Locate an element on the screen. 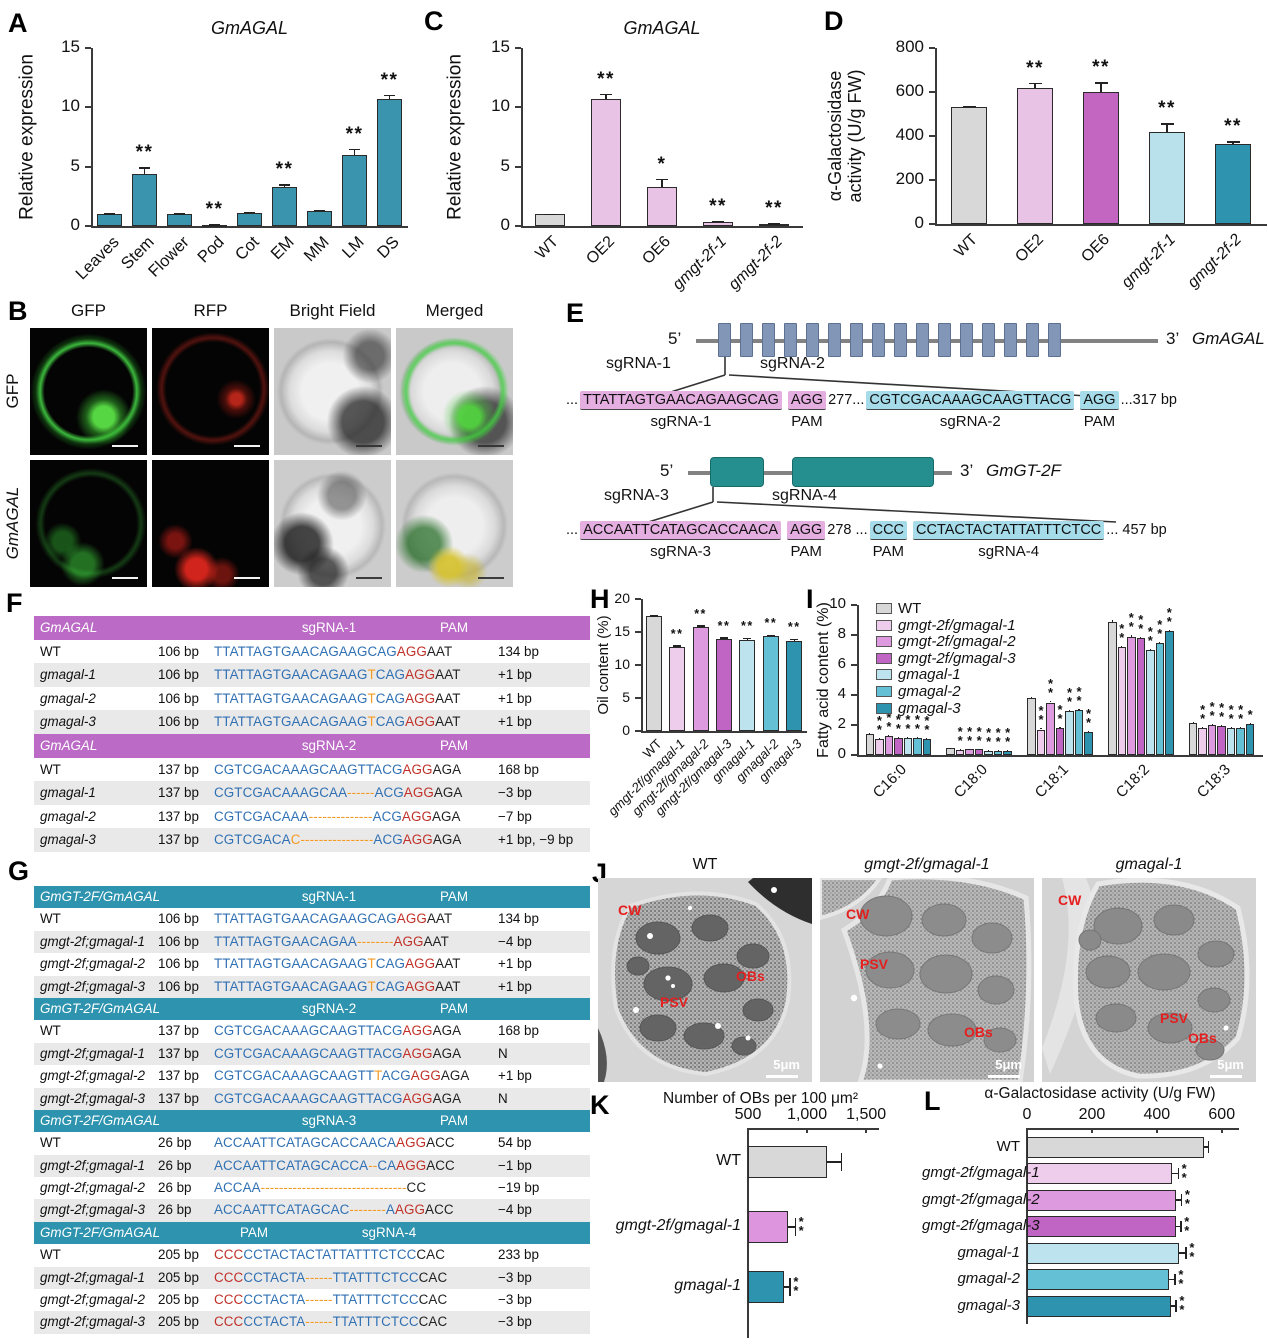 This screenshot has height=1344, width=1268. tem-illustration is located at coordinates (1149, 980).